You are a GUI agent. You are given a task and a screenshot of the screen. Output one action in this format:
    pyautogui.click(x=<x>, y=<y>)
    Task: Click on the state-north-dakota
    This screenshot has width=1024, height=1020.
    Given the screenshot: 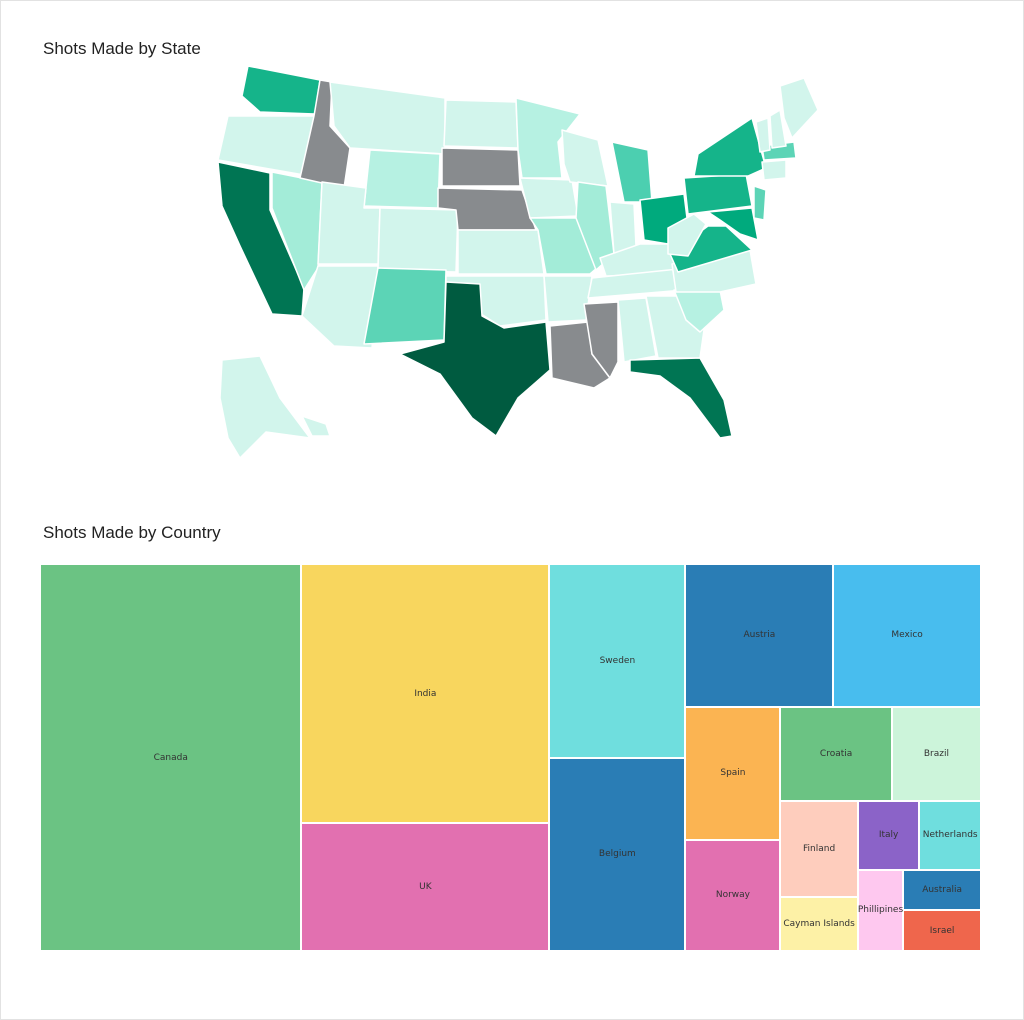 What is the action you would take?
    pyautogui.click(x=481, y=124)
    